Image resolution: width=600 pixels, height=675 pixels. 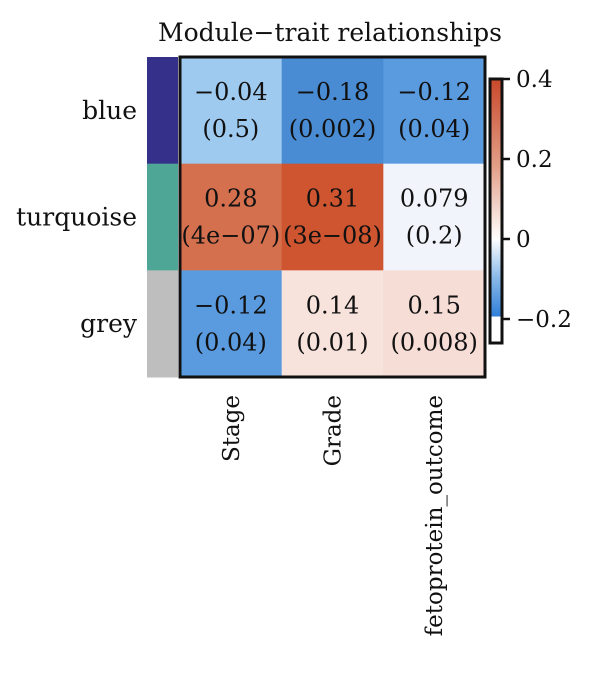 I want to click on row-label-turquoise: turquoise, so click(x=76, y=217).